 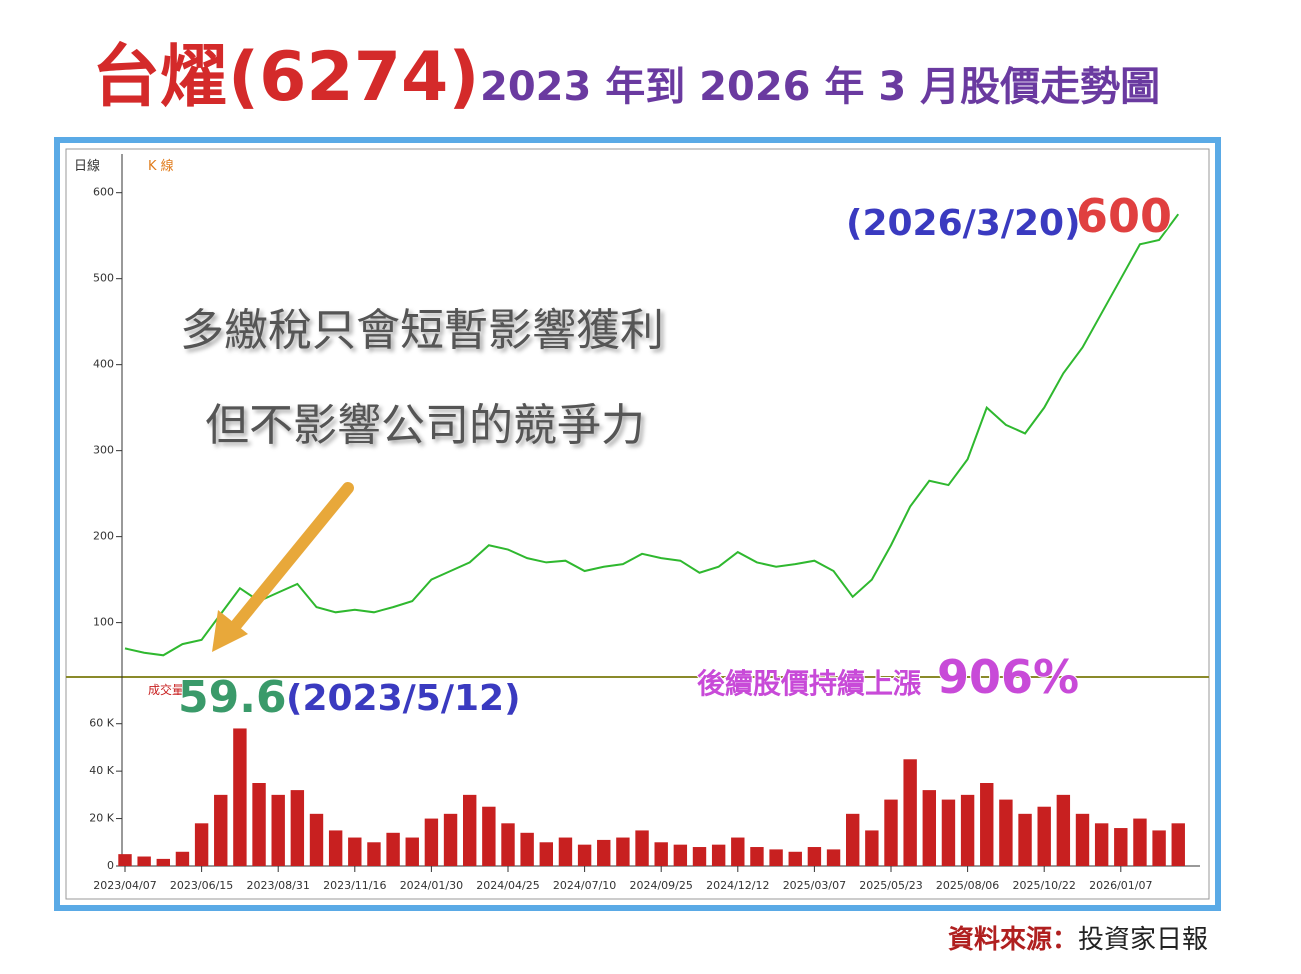 I want to click on x-tick-label: 2024/04/25, so click(x=507, y=885).